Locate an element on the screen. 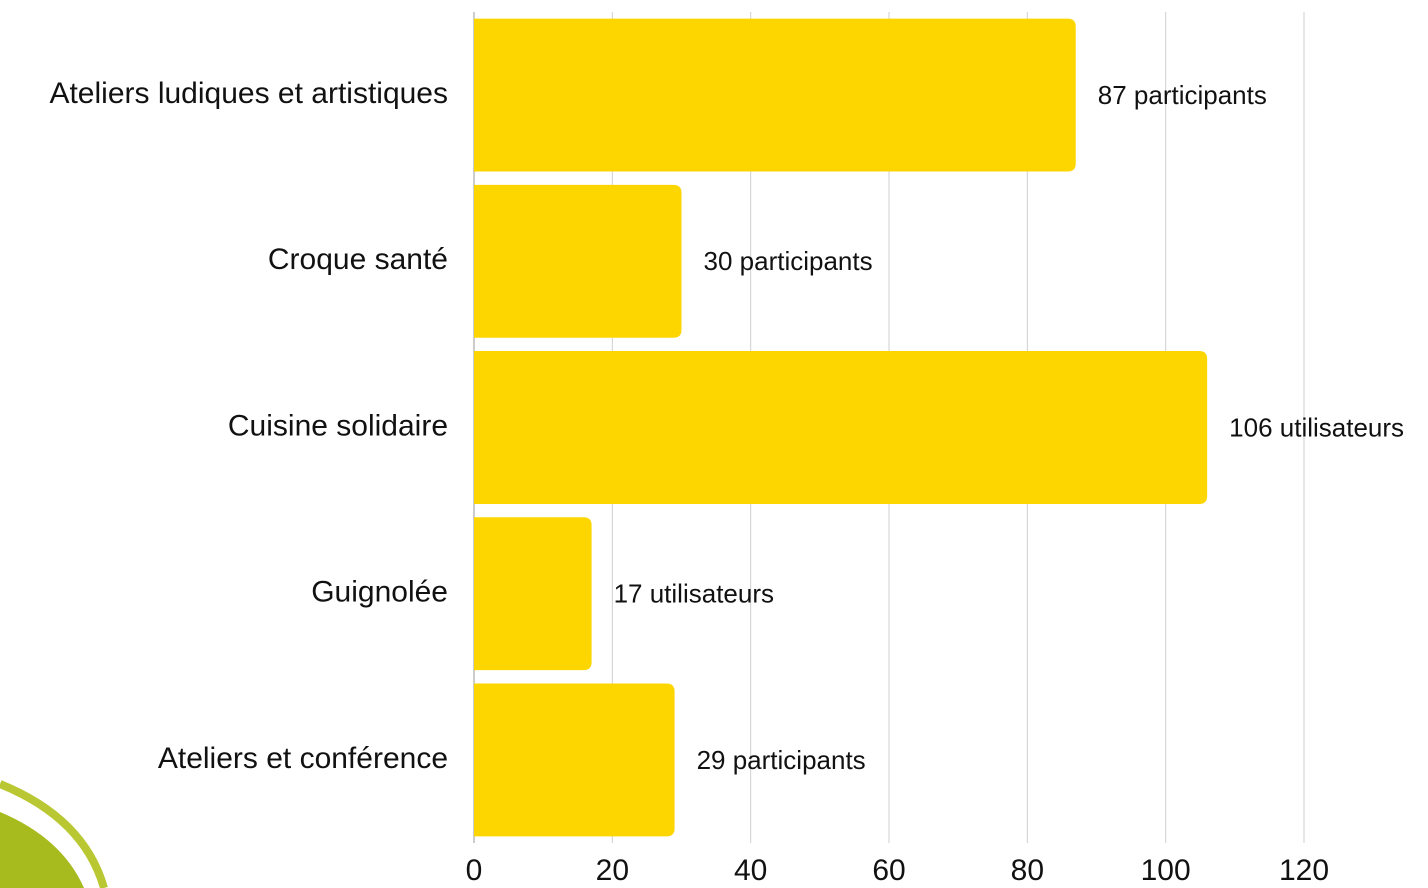  y-tick-label: Guignolée is located at coordinates (379, 592).